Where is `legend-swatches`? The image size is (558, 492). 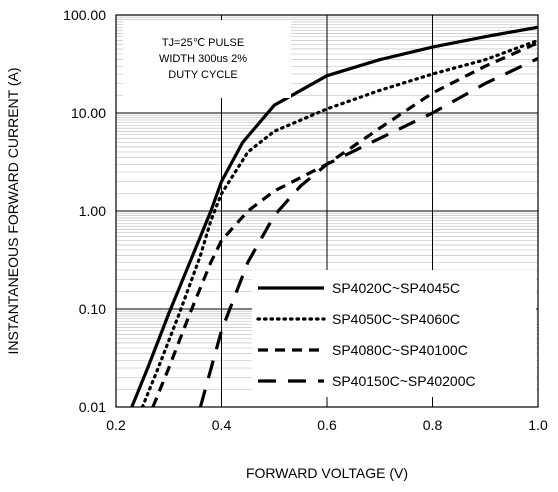 legend-swatches is located at coordinates (291, 334).